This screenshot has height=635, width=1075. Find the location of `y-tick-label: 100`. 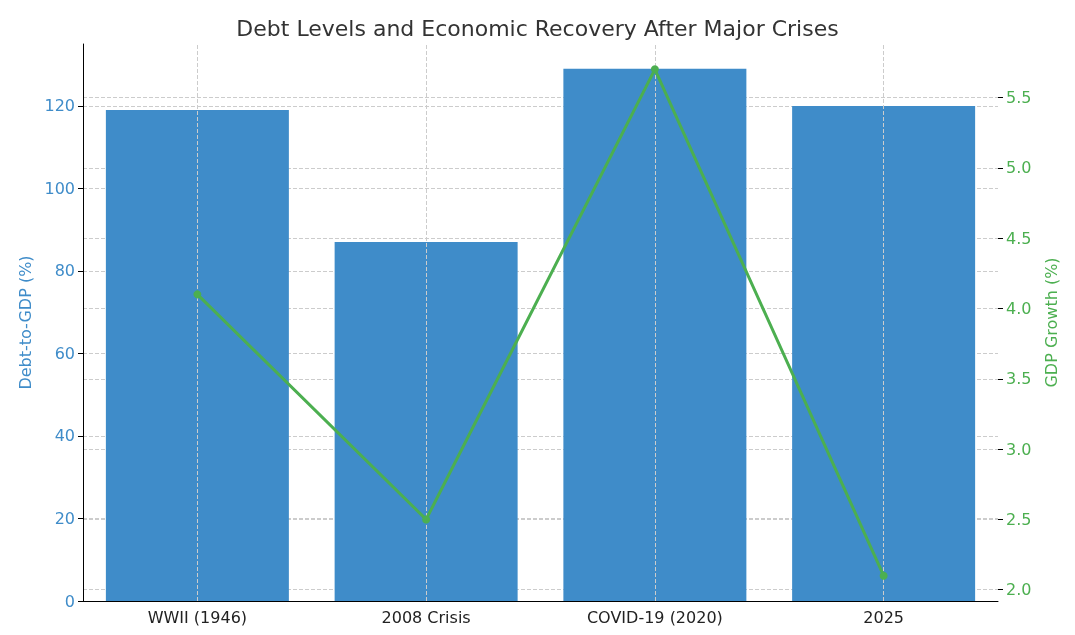

y-tick-label: 100 is located at coordinates (59, 188).